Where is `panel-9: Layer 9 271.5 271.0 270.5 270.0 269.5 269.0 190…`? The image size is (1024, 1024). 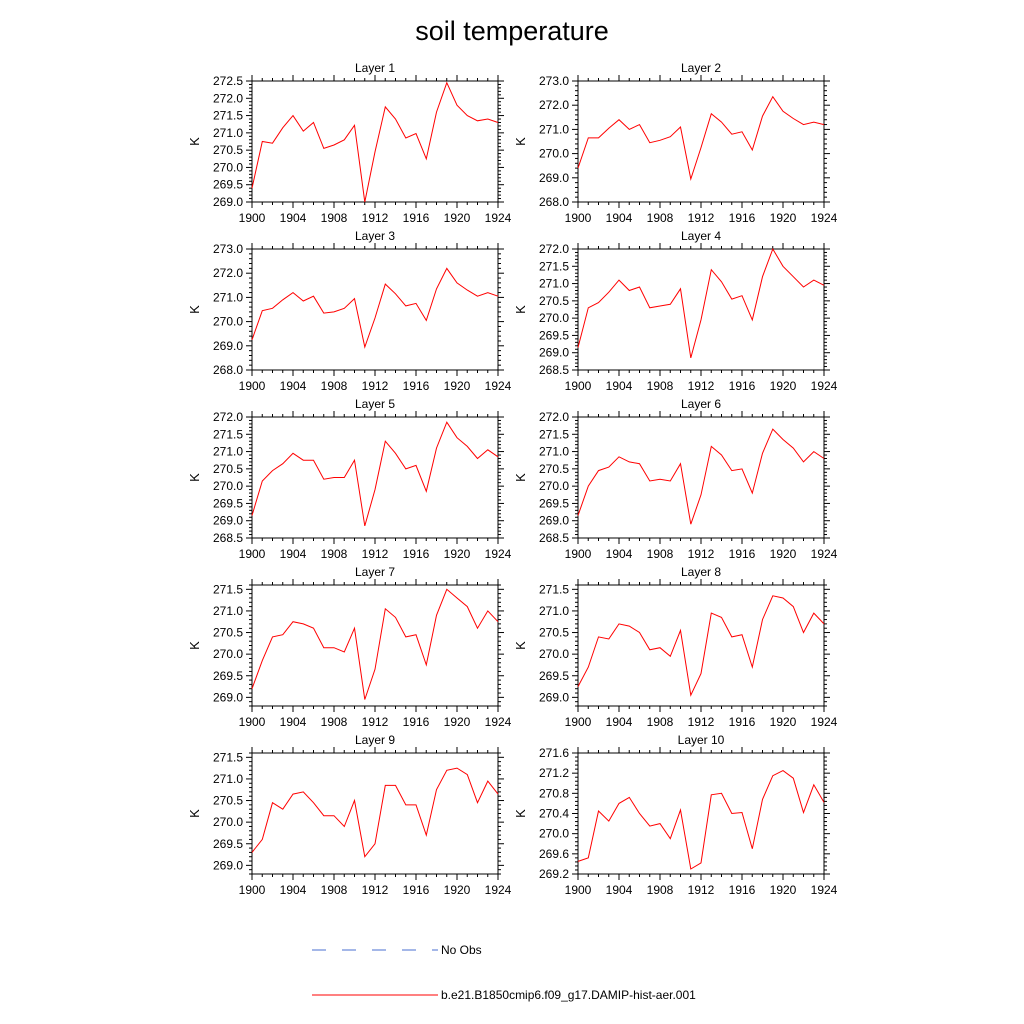 panel-9: Layer 9 271.5 271.0 270.5 270.0 269.5 269.0 190… is located at coordinates (349, 815).